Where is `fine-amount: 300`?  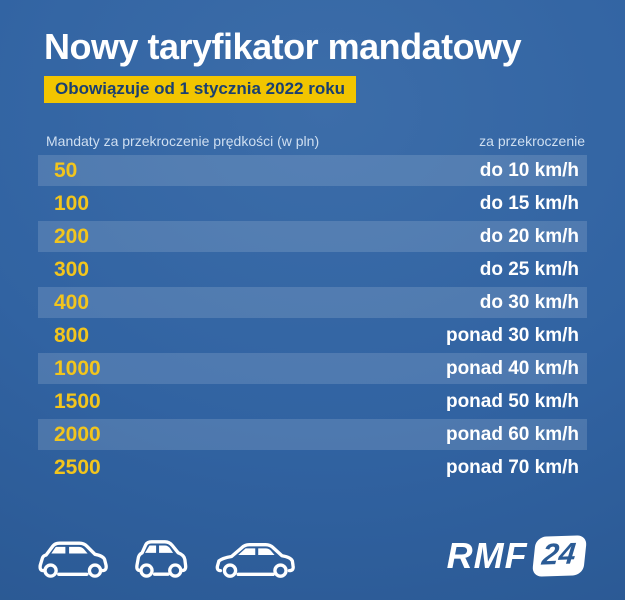 fine-amount: 300 is located at coordinates (72, 269).